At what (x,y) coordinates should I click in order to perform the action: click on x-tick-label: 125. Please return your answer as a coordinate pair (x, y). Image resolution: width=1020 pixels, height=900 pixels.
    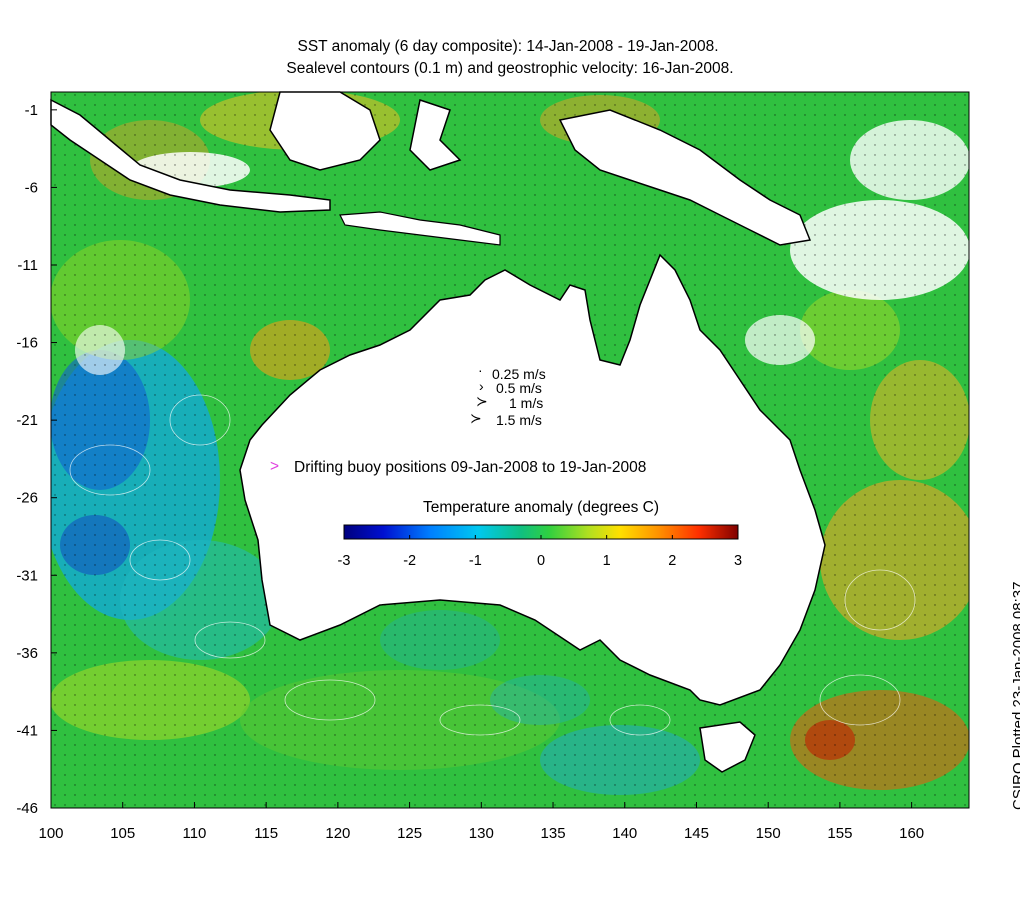
    Looking at the image, I should click on (409, 833).